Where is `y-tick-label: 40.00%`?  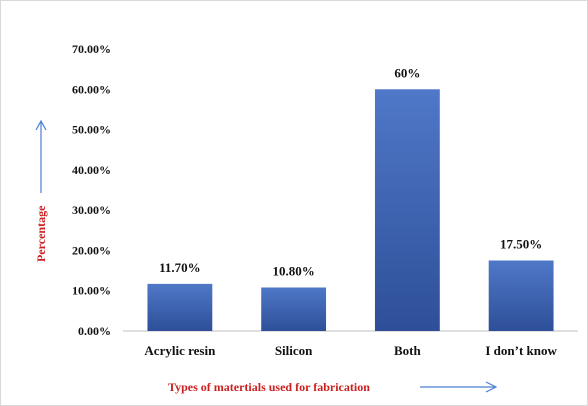
y-tick-label: 40.00% is located at coordinates (91, 170).